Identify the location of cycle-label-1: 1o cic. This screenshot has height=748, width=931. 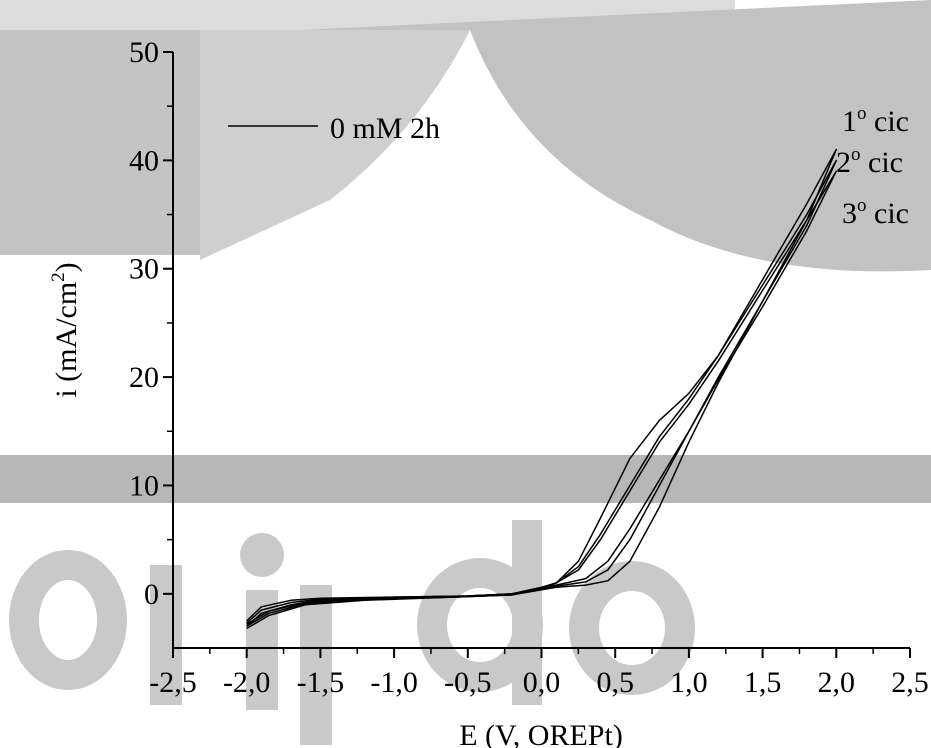
(875, 120).